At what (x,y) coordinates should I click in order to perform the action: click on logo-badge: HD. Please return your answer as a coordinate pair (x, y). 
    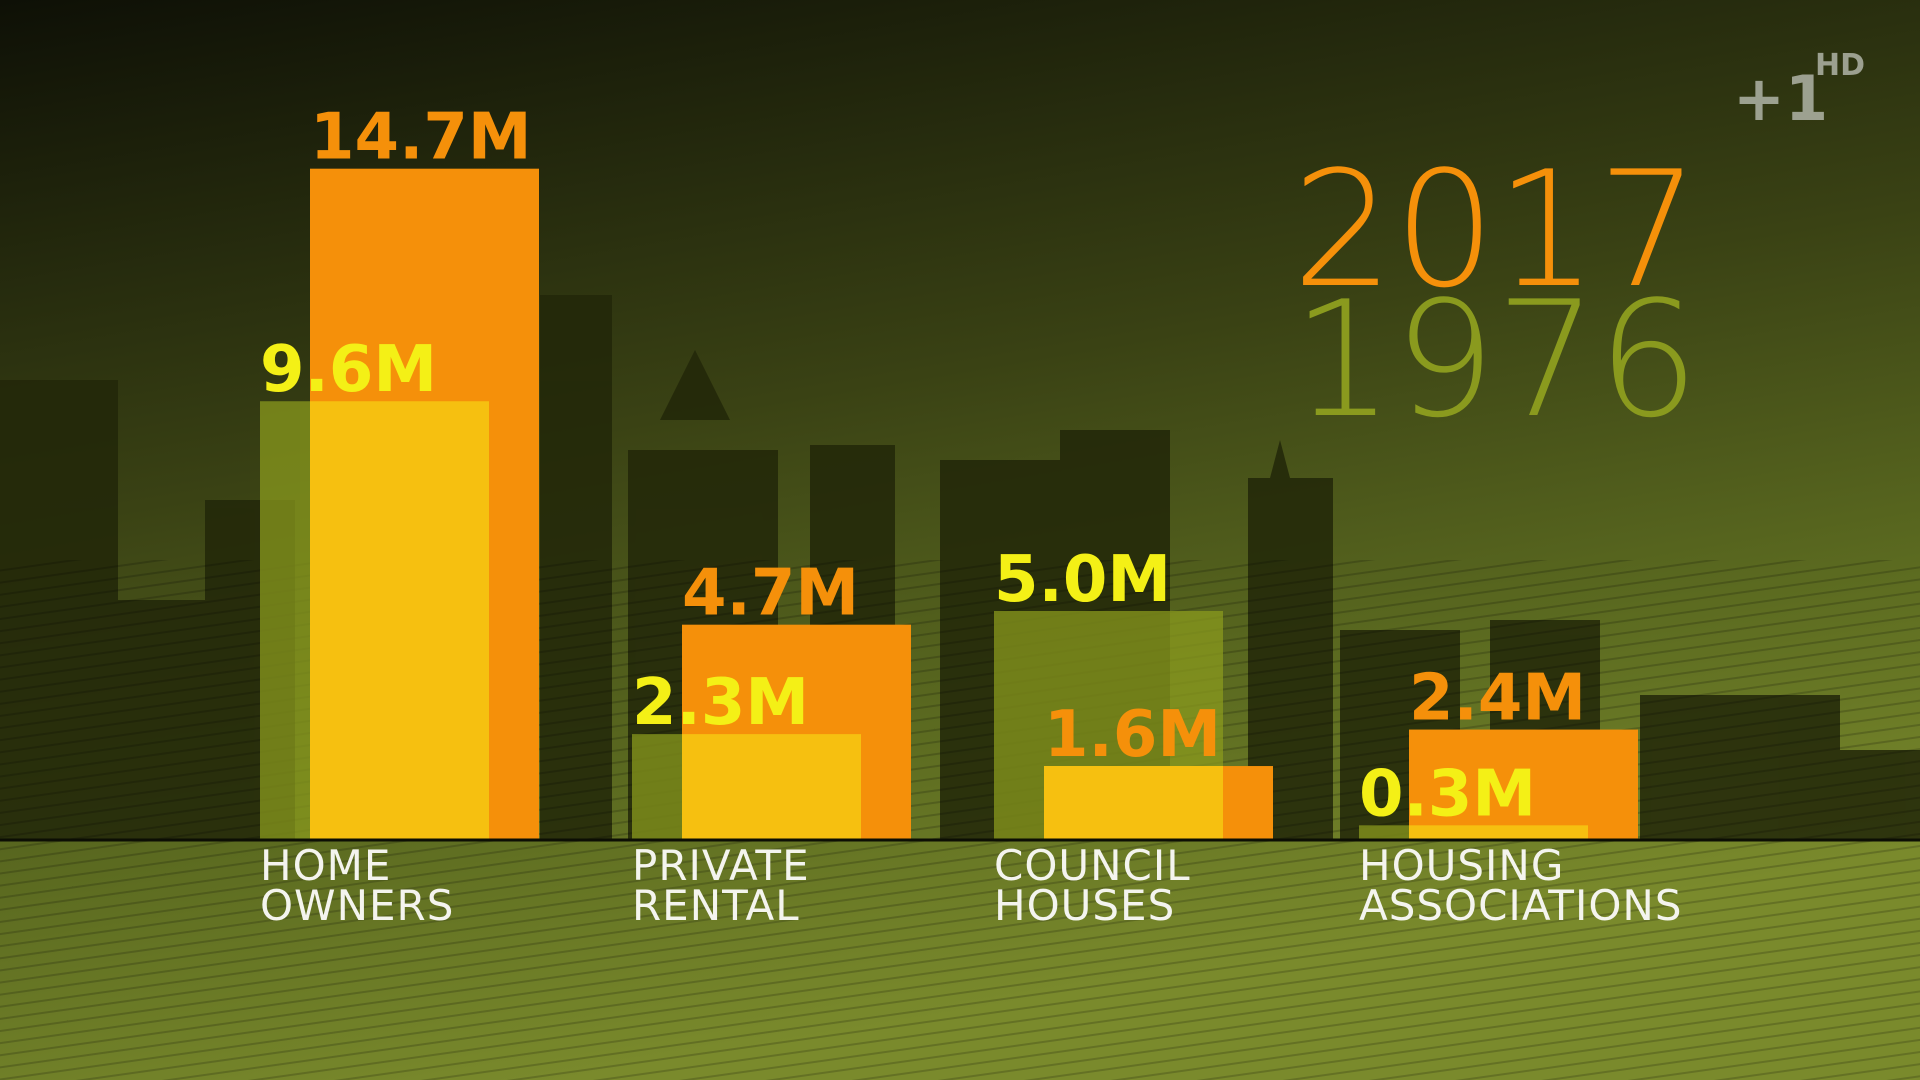
    Looking at the image, I should click on (1840, 65).